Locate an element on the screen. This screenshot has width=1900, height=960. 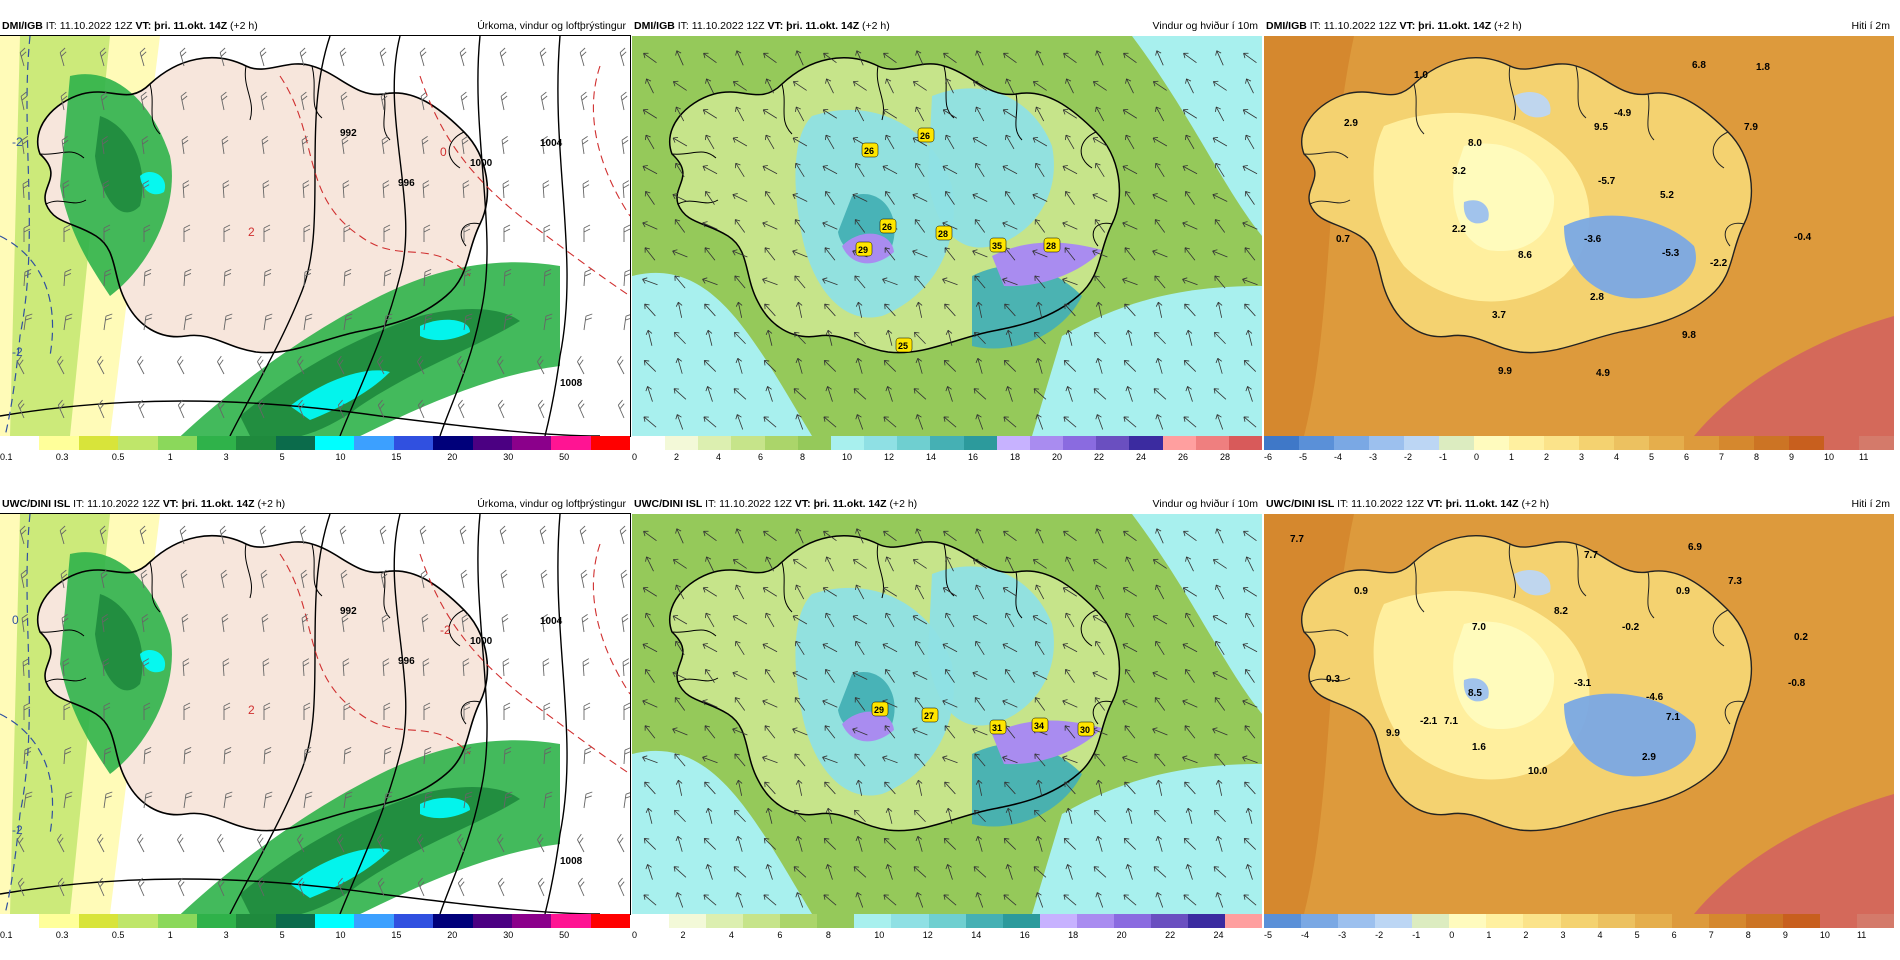
scale-tick-label: 7 is located at coordinates (1711, 935).